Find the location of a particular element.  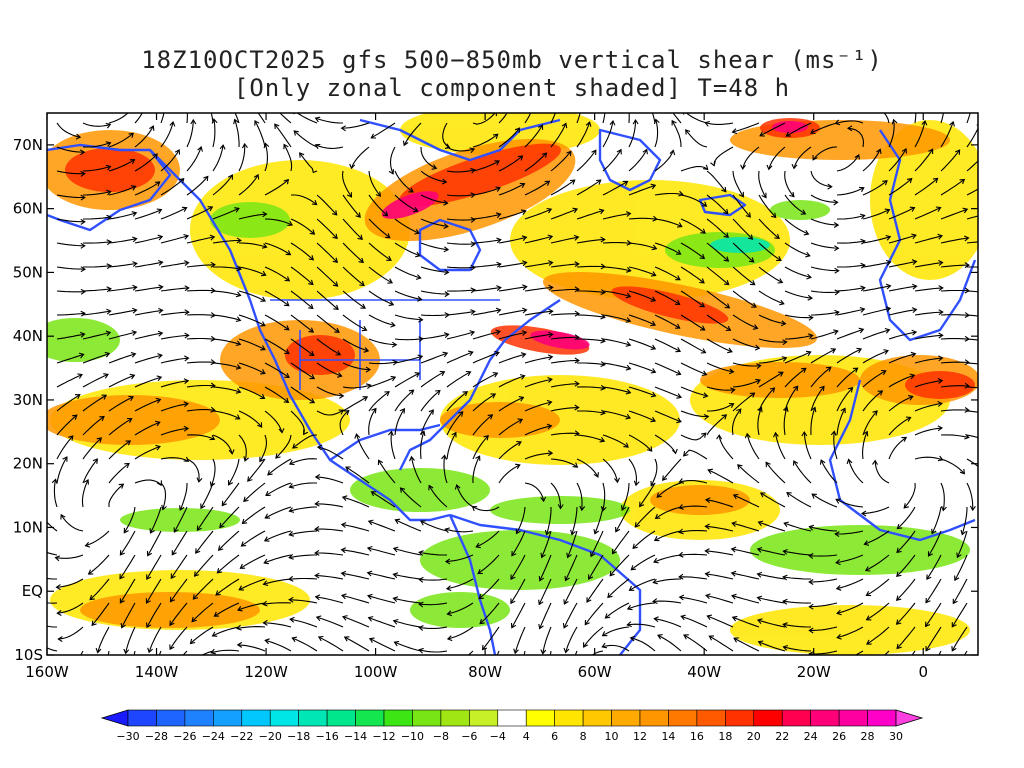

x-tick-label: 0 is located at coordinates (923, 672).